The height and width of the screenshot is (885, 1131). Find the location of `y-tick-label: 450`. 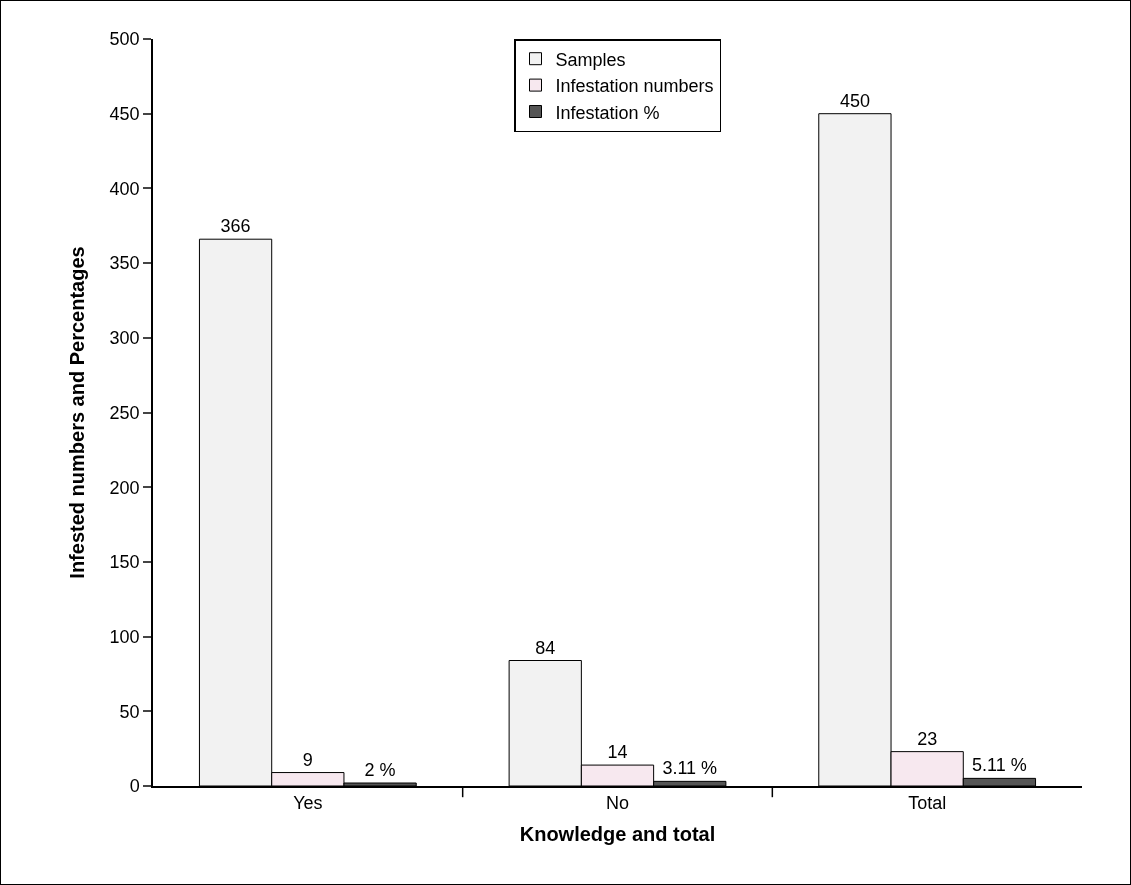

y-tick-label: 450 is located at coordinates (124, 114).